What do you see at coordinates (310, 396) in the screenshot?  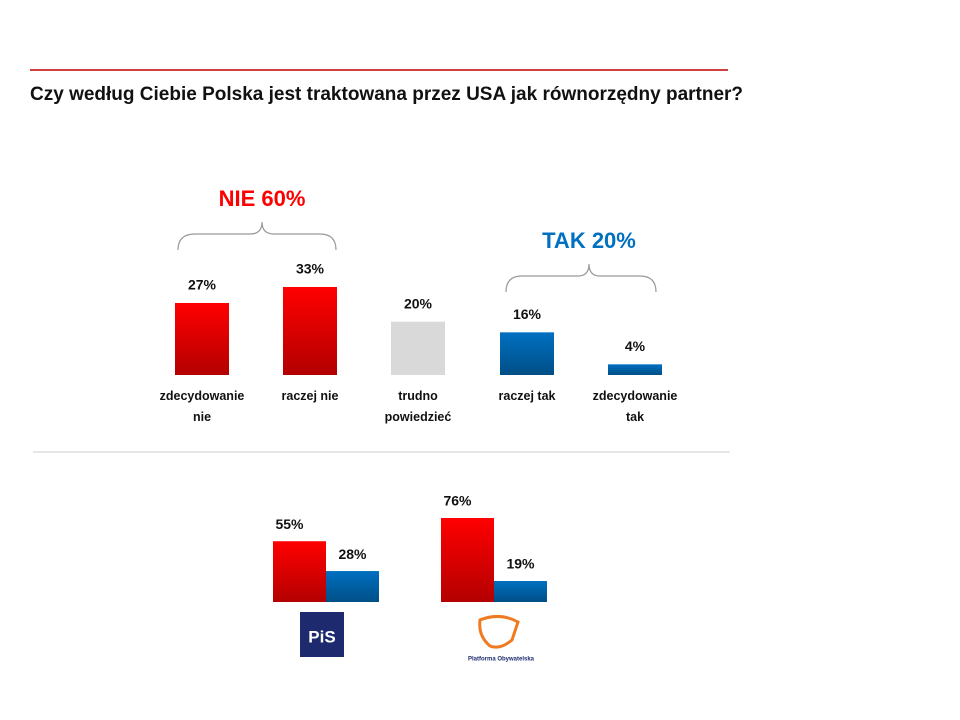 I see `category-label: raczej nie` at bounding box center [310, 396].